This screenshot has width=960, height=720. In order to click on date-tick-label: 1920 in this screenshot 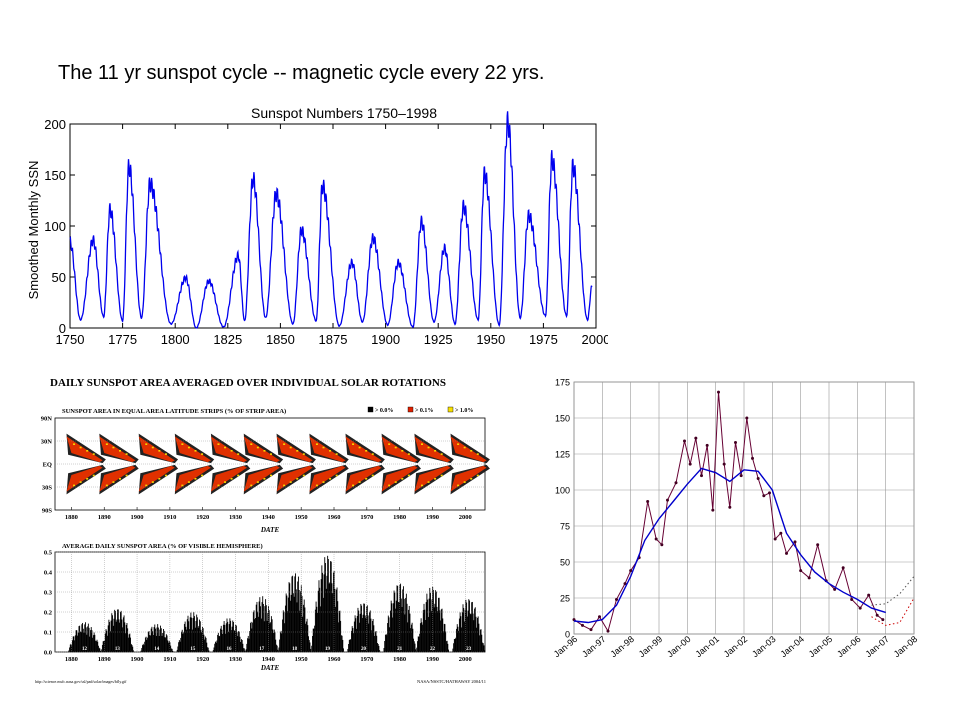, I will do `click(202, 517)`.